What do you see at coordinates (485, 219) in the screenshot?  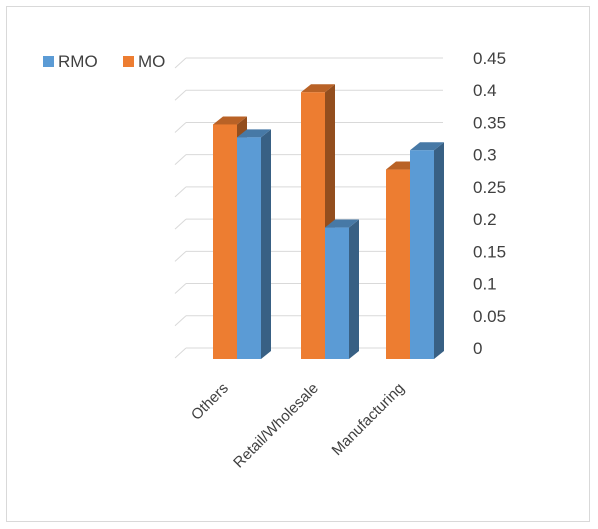 I see `y-tick-label: 0.2` at bounding box center [485, 219].